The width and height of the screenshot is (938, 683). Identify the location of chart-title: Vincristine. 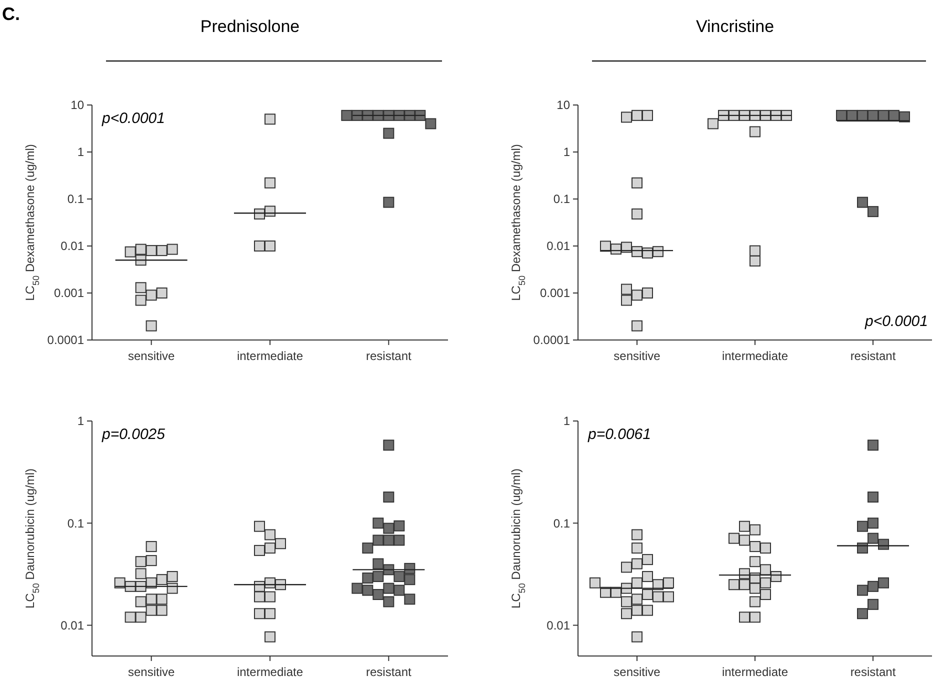
(735, 26).